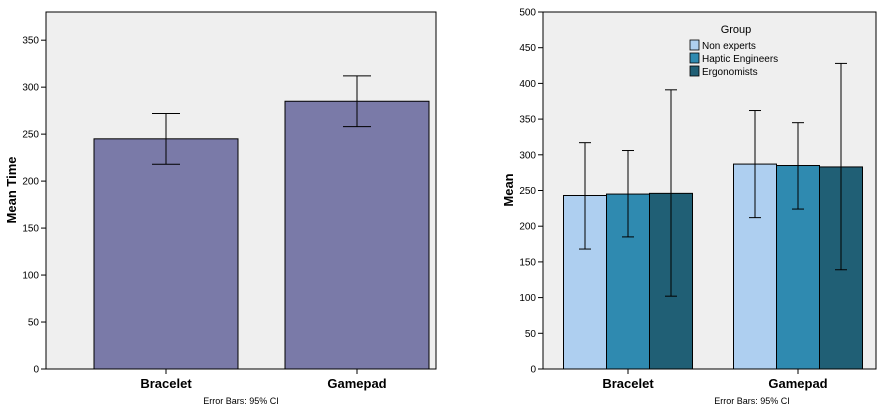  Describe the element at coordinates (508, 189) in the screenshot. I see `y-axis-title: Mean` at that location.